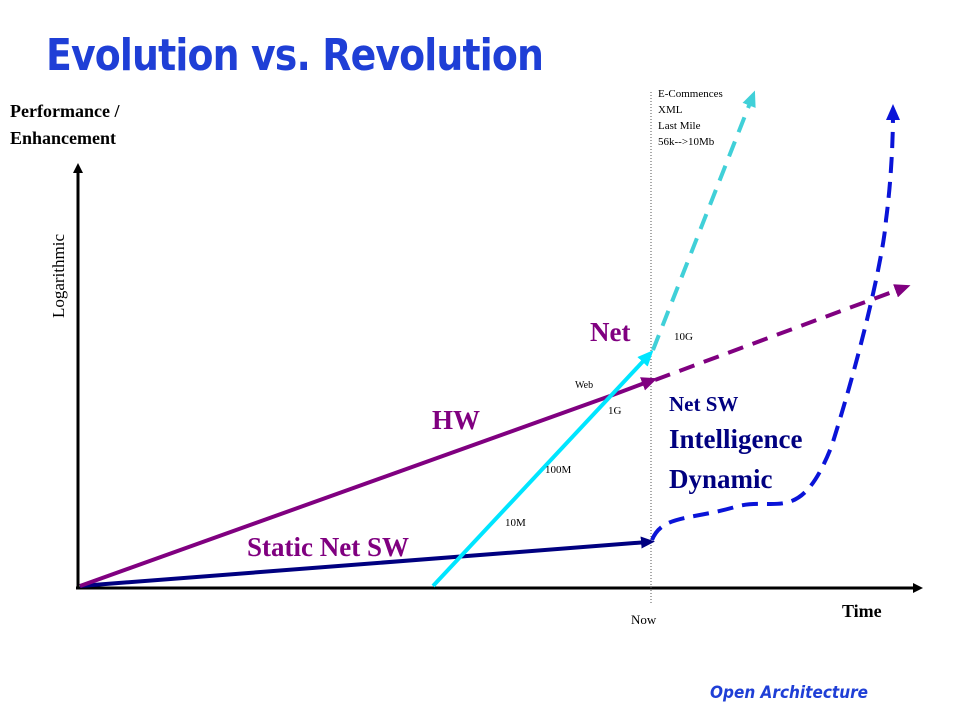 This screenshot has height=720, width=960. Describe the element at coordinates (64, 125) in the screenshot. I see `y-axis-title: Performance / Enhancement` at that location.